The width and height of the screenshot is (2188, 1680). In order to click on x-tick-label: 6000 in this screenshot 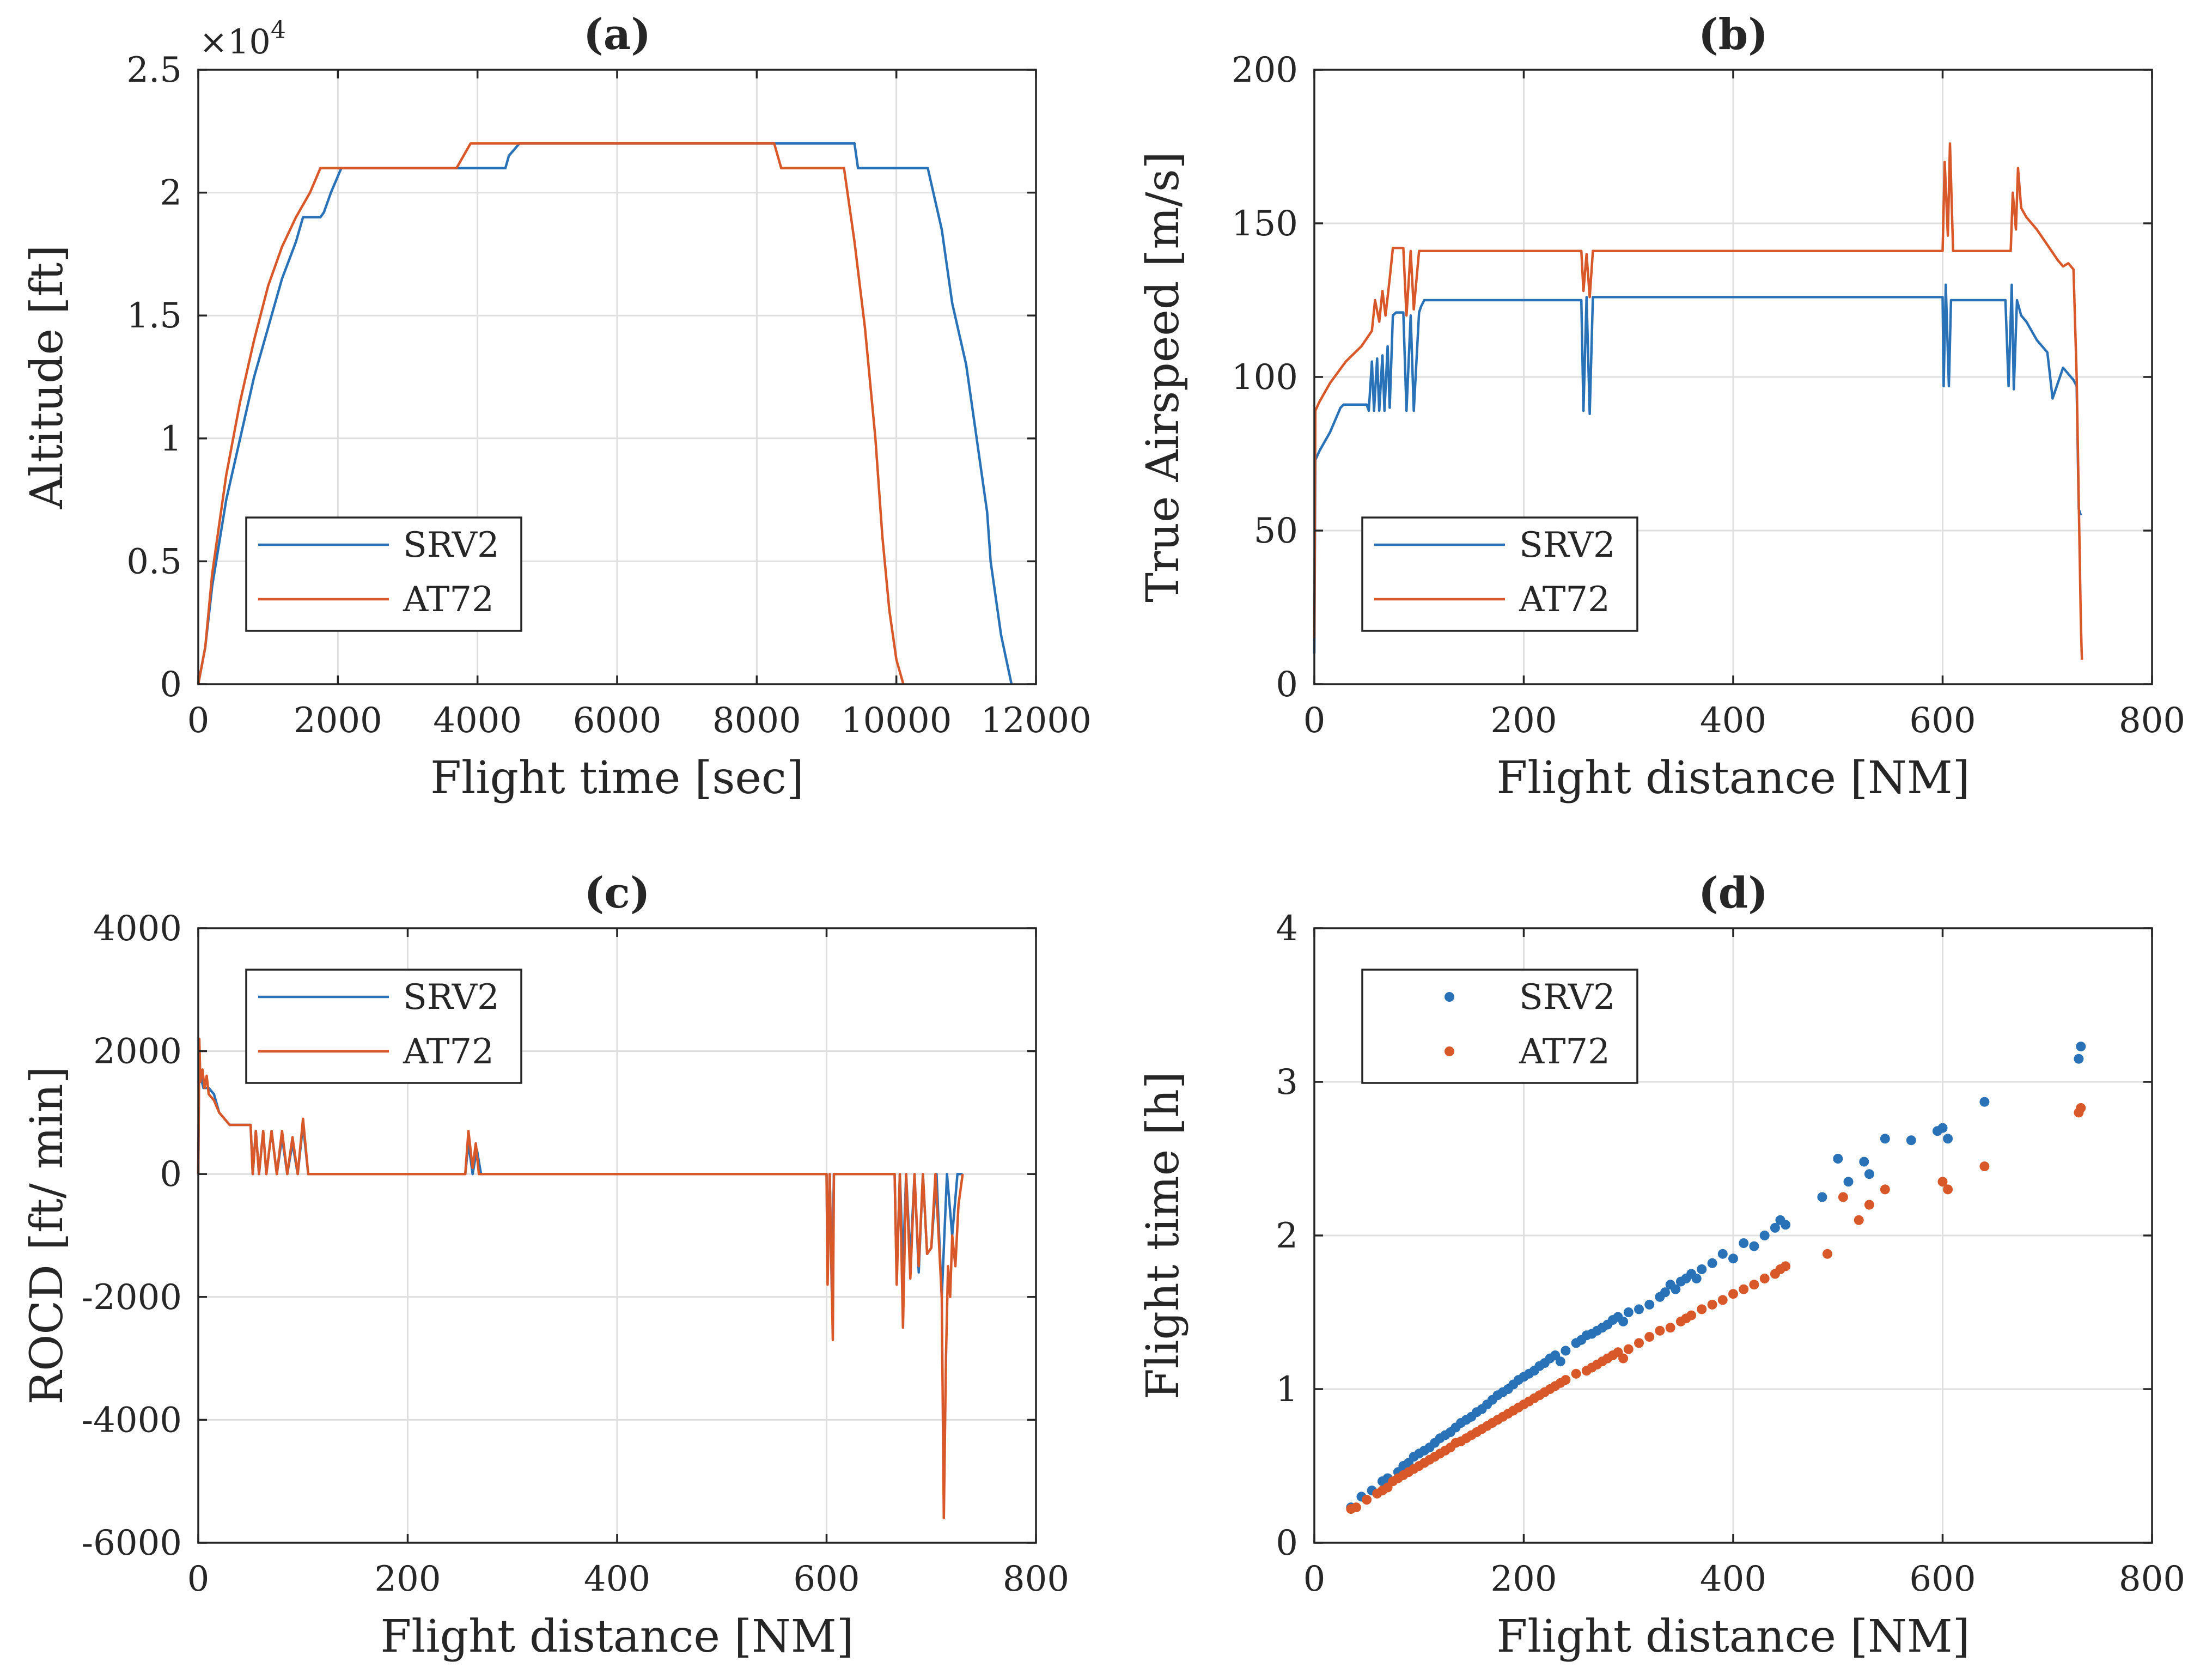, I will do `click(617, 721)`.